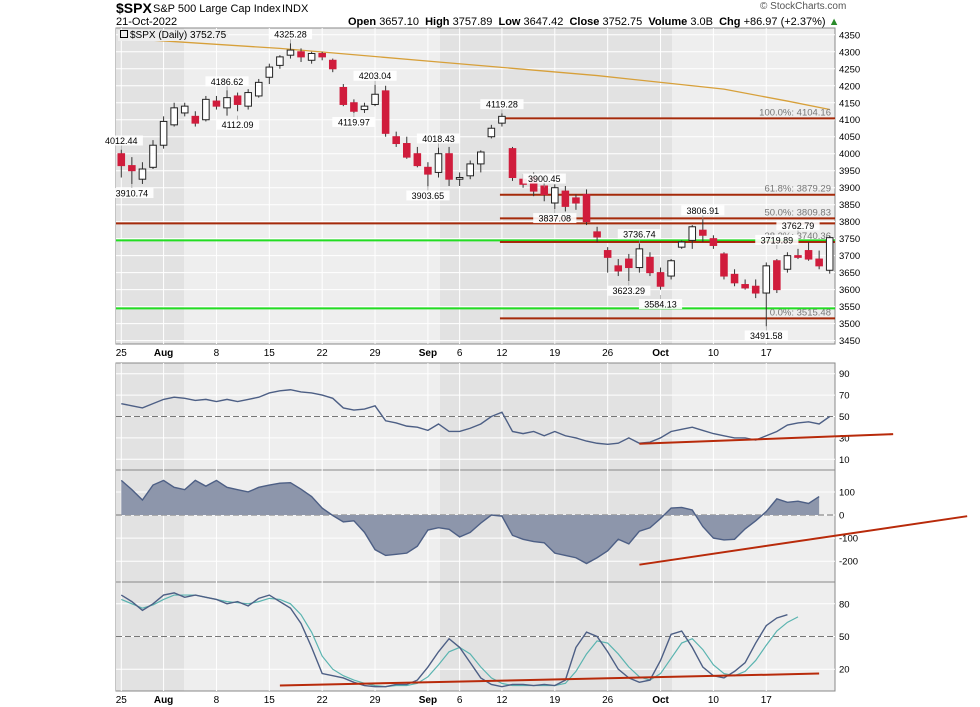 The width and height of the screenshot is (980, 707). I want to click on annotation-label: 3903.65, so click(428, 196).